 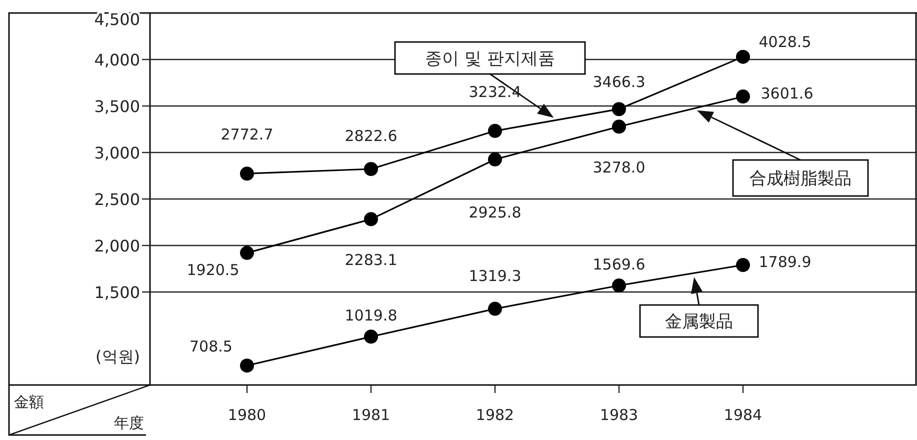 I want to click on y-tick-label: 4,000, so click(x=117, y=60).